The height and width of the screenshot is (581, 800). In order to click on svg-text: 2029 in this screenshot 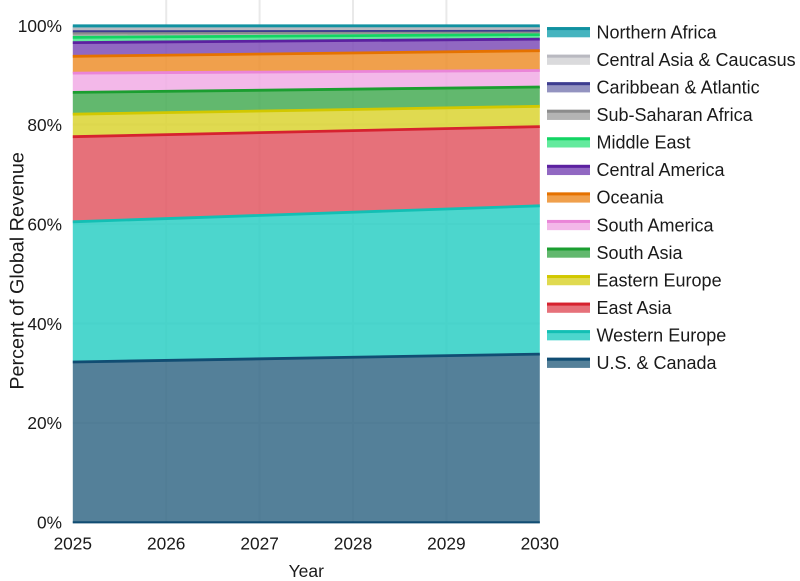, I will do `click(446, 544)`.